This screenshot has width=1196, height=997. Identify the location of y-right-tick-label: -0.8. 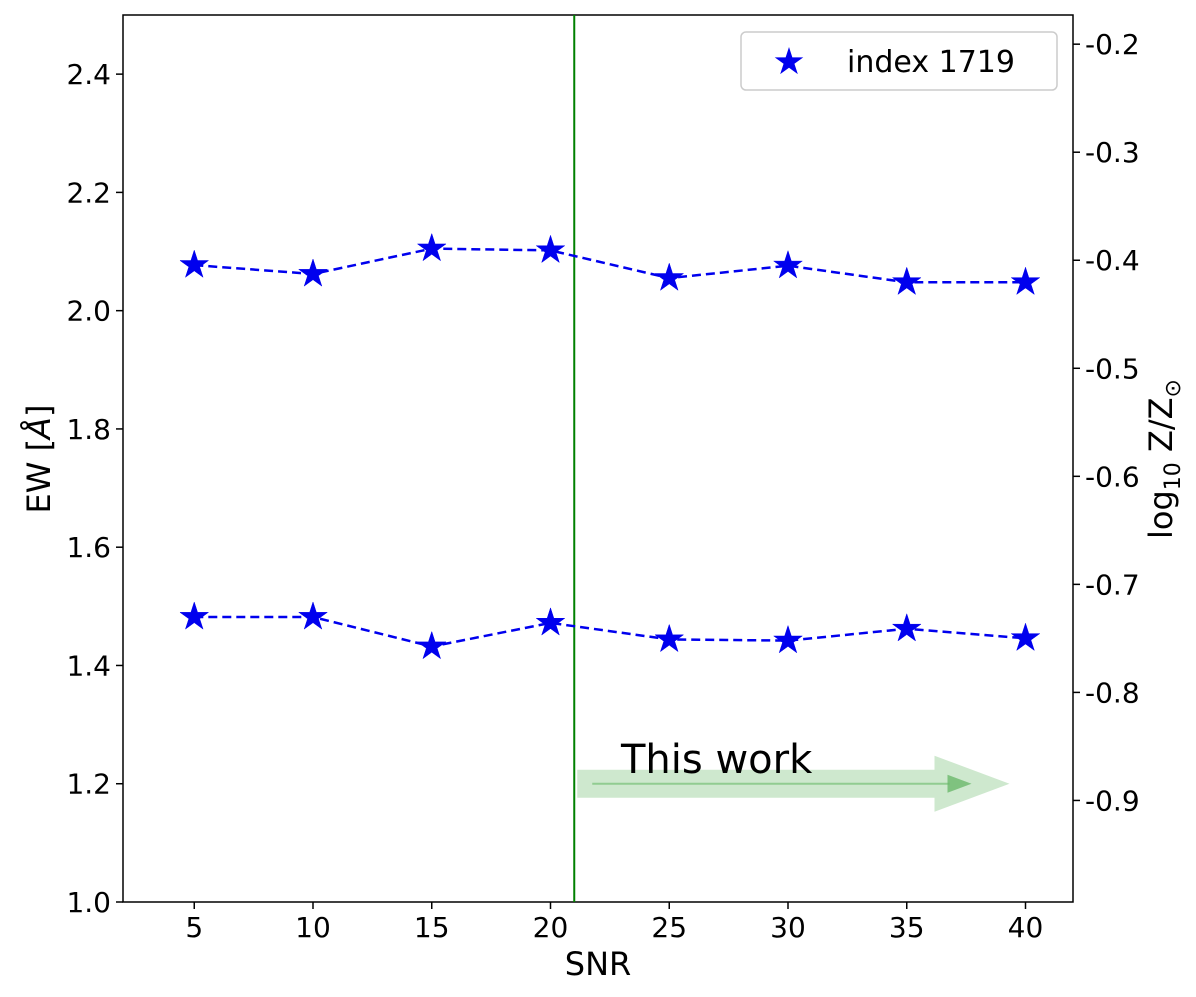
(1112, 692).